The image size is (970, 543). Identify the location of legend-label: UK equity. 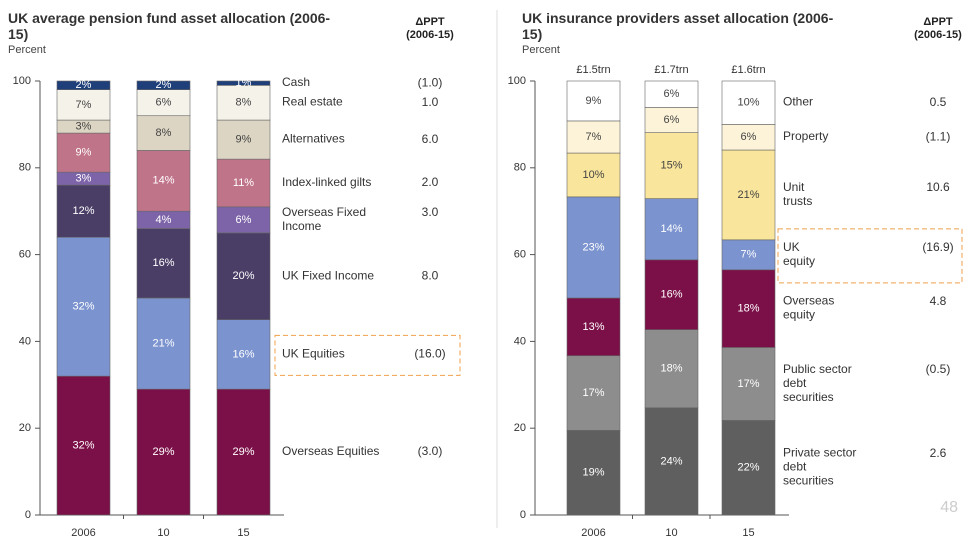
(799, 254).